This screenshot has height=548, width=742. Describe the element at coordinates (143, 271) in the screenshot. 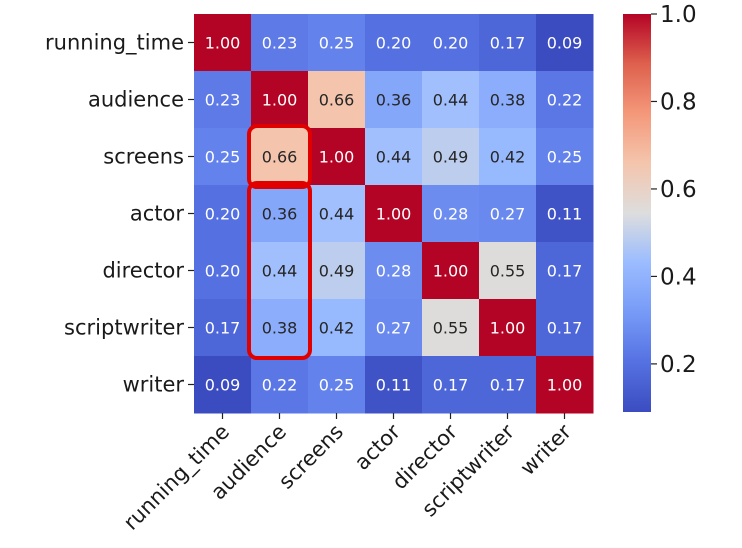

I see `y-tick-label-director: director` at that location.